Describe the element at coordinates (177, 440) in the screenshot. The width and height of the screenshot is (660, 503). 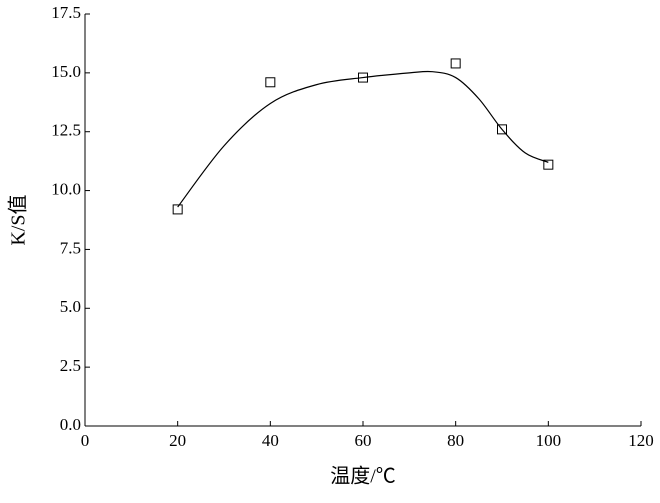
I see `x-tick-label: 20` at that location.